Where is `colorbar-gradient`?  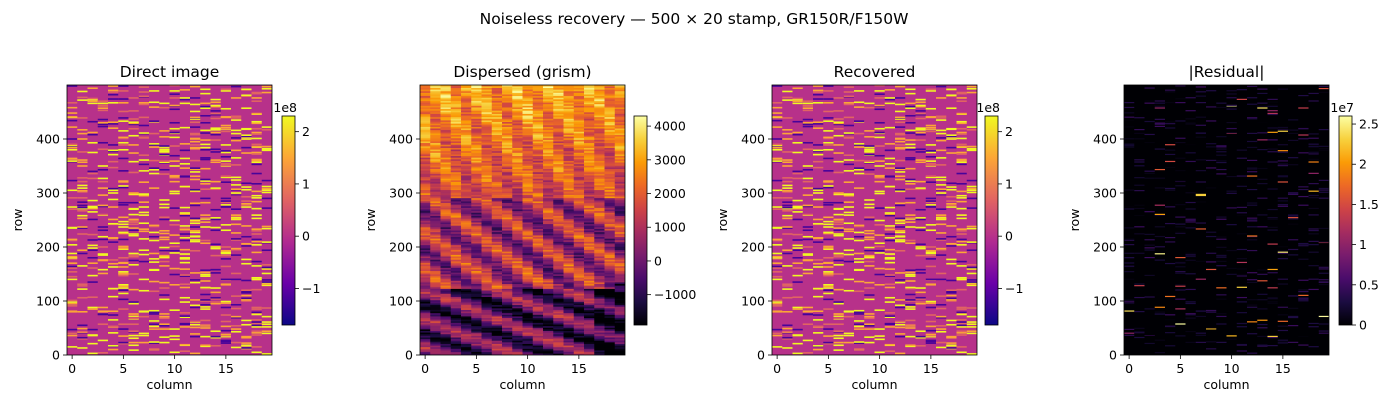
colorbar-gradient is located at coordinates (288, 220).